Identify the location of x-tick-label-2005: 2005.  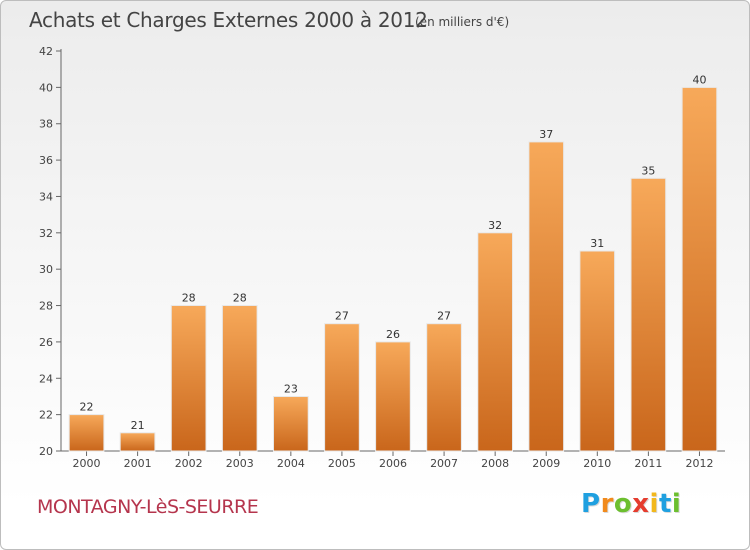
(342, 463).